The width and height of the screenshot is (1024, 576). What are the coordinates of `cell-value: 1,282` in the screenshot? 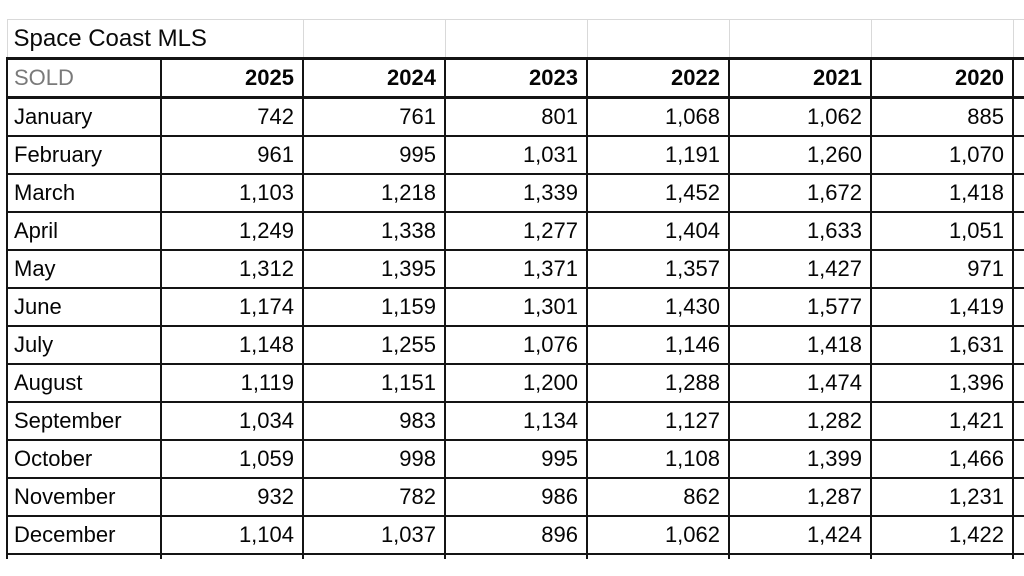 It's located at (800, 420).